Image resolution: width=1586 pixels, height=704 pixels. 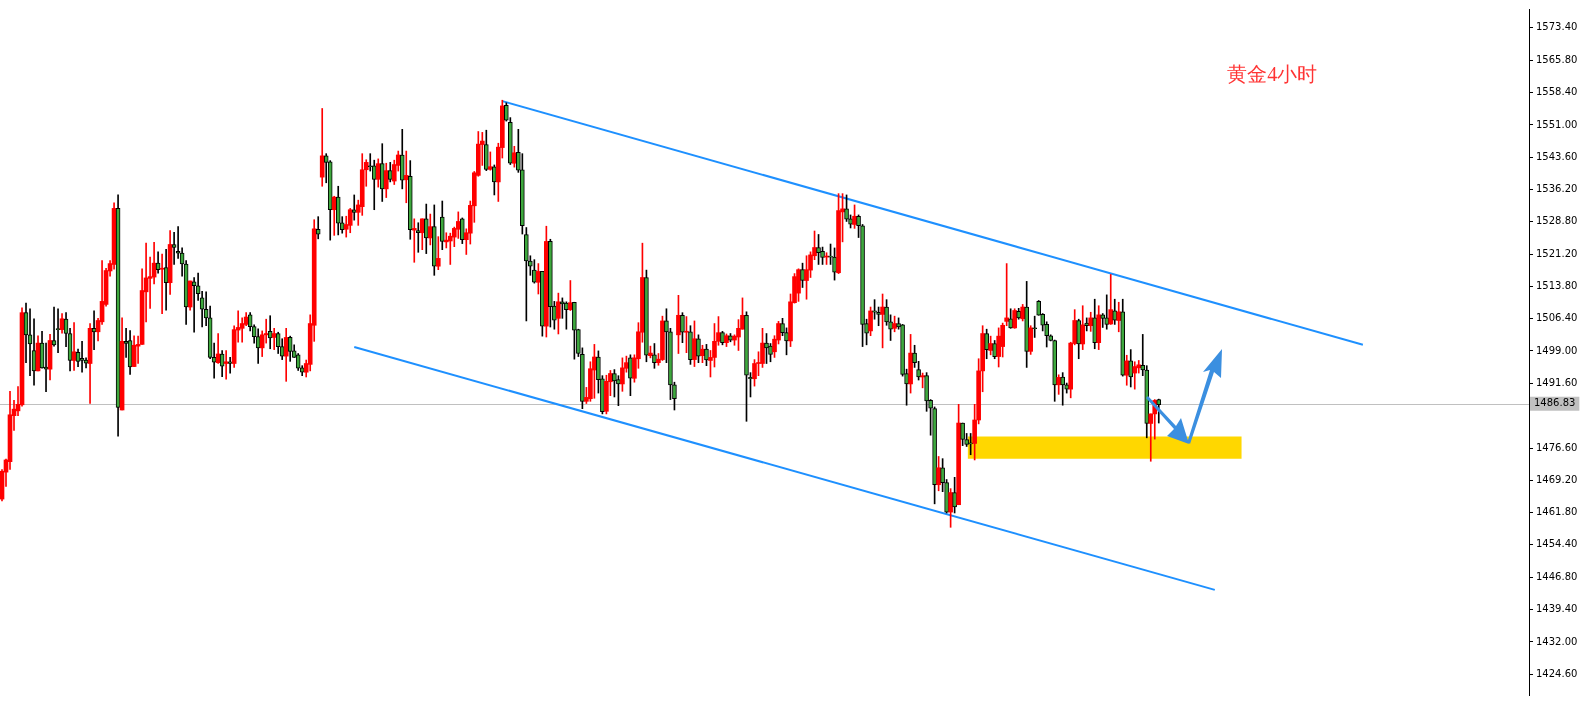 I want to click on y-tick-label: 1573.40, so click(x=1557, y=27).